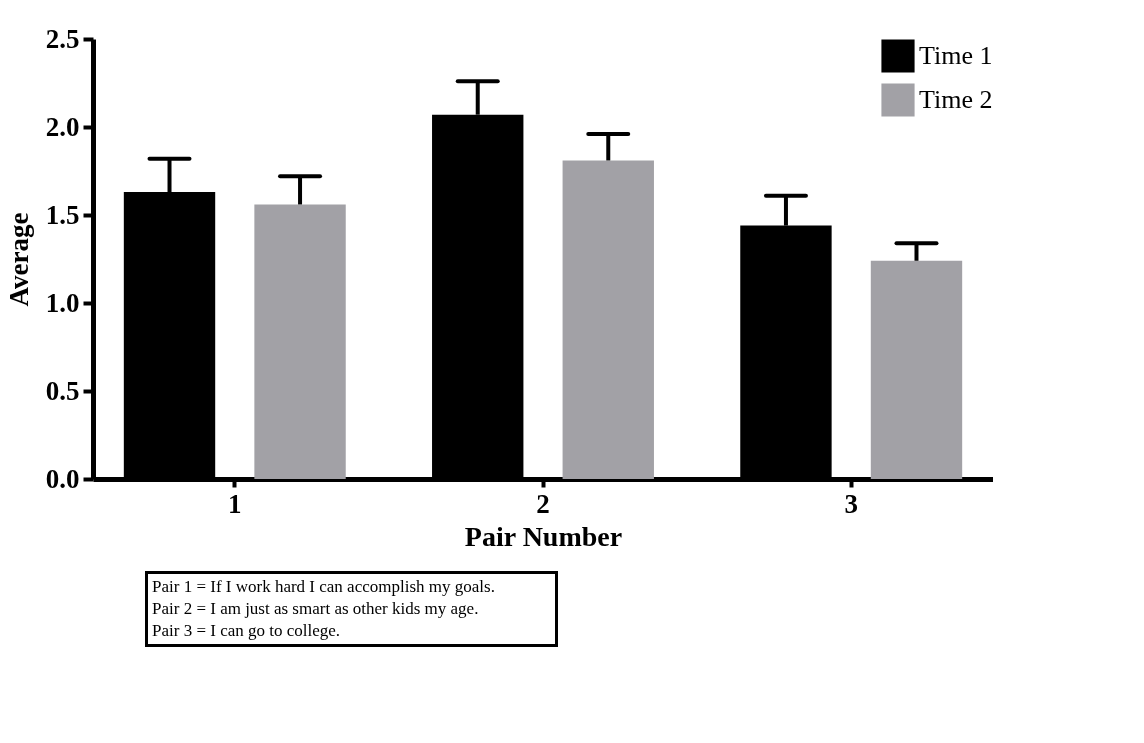 The image size is (1144, 743). Describe the element at coordinates (956, 55) in the screenshot. I see `legend-label: Time 1` at that location.